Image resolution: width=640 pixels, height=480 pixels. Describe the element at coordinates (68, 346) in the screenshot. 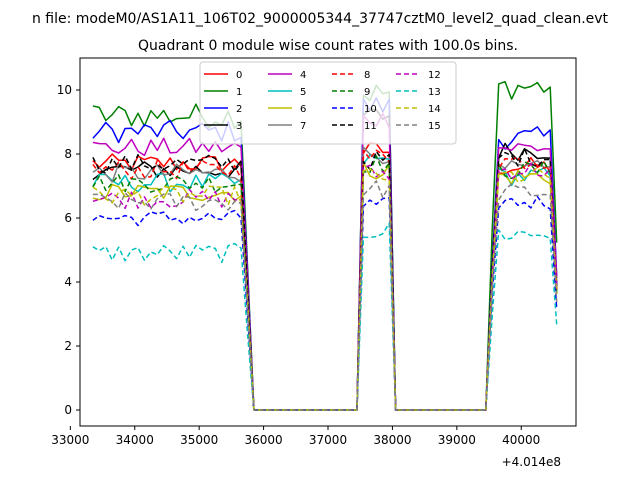

I see `y-tick-label: 2` at that location.